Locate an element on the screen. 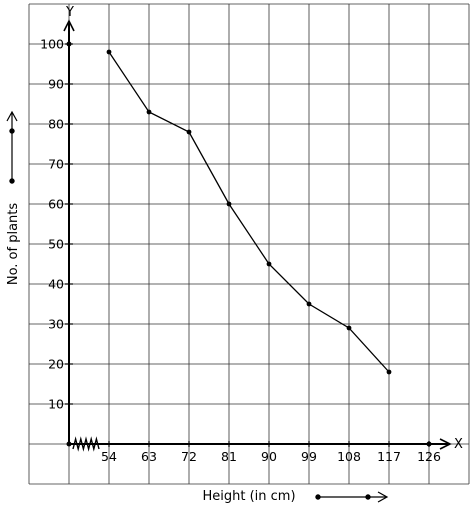 The image size is (474, 514). x-tick-label: 90 is located at coordinates (269, 456).